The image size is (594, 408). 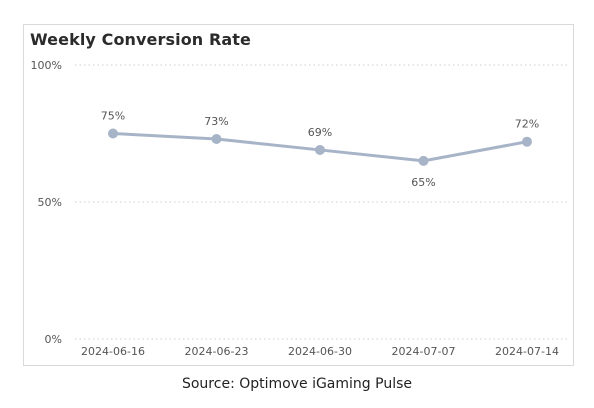 What do you see at coordinates (320, 351) in the screenshot?
I see `x-tick-label: 2024-06-30` at bounding box center [320, 351].